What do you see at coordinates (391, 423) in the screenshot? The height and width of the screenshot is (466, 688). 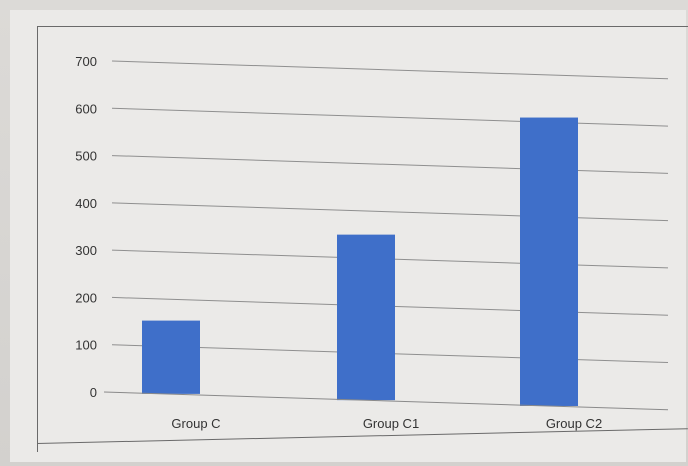 I see `x-category-label: Group C1` at bounding box center [391, 423].